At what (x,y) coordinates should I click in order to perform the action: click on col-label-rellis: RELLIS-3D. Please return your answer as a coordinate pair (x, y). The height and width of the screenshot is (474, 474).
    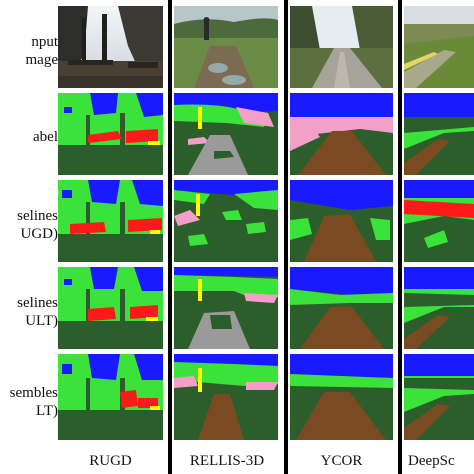
    Looking at the image, I should click on (227, 461).